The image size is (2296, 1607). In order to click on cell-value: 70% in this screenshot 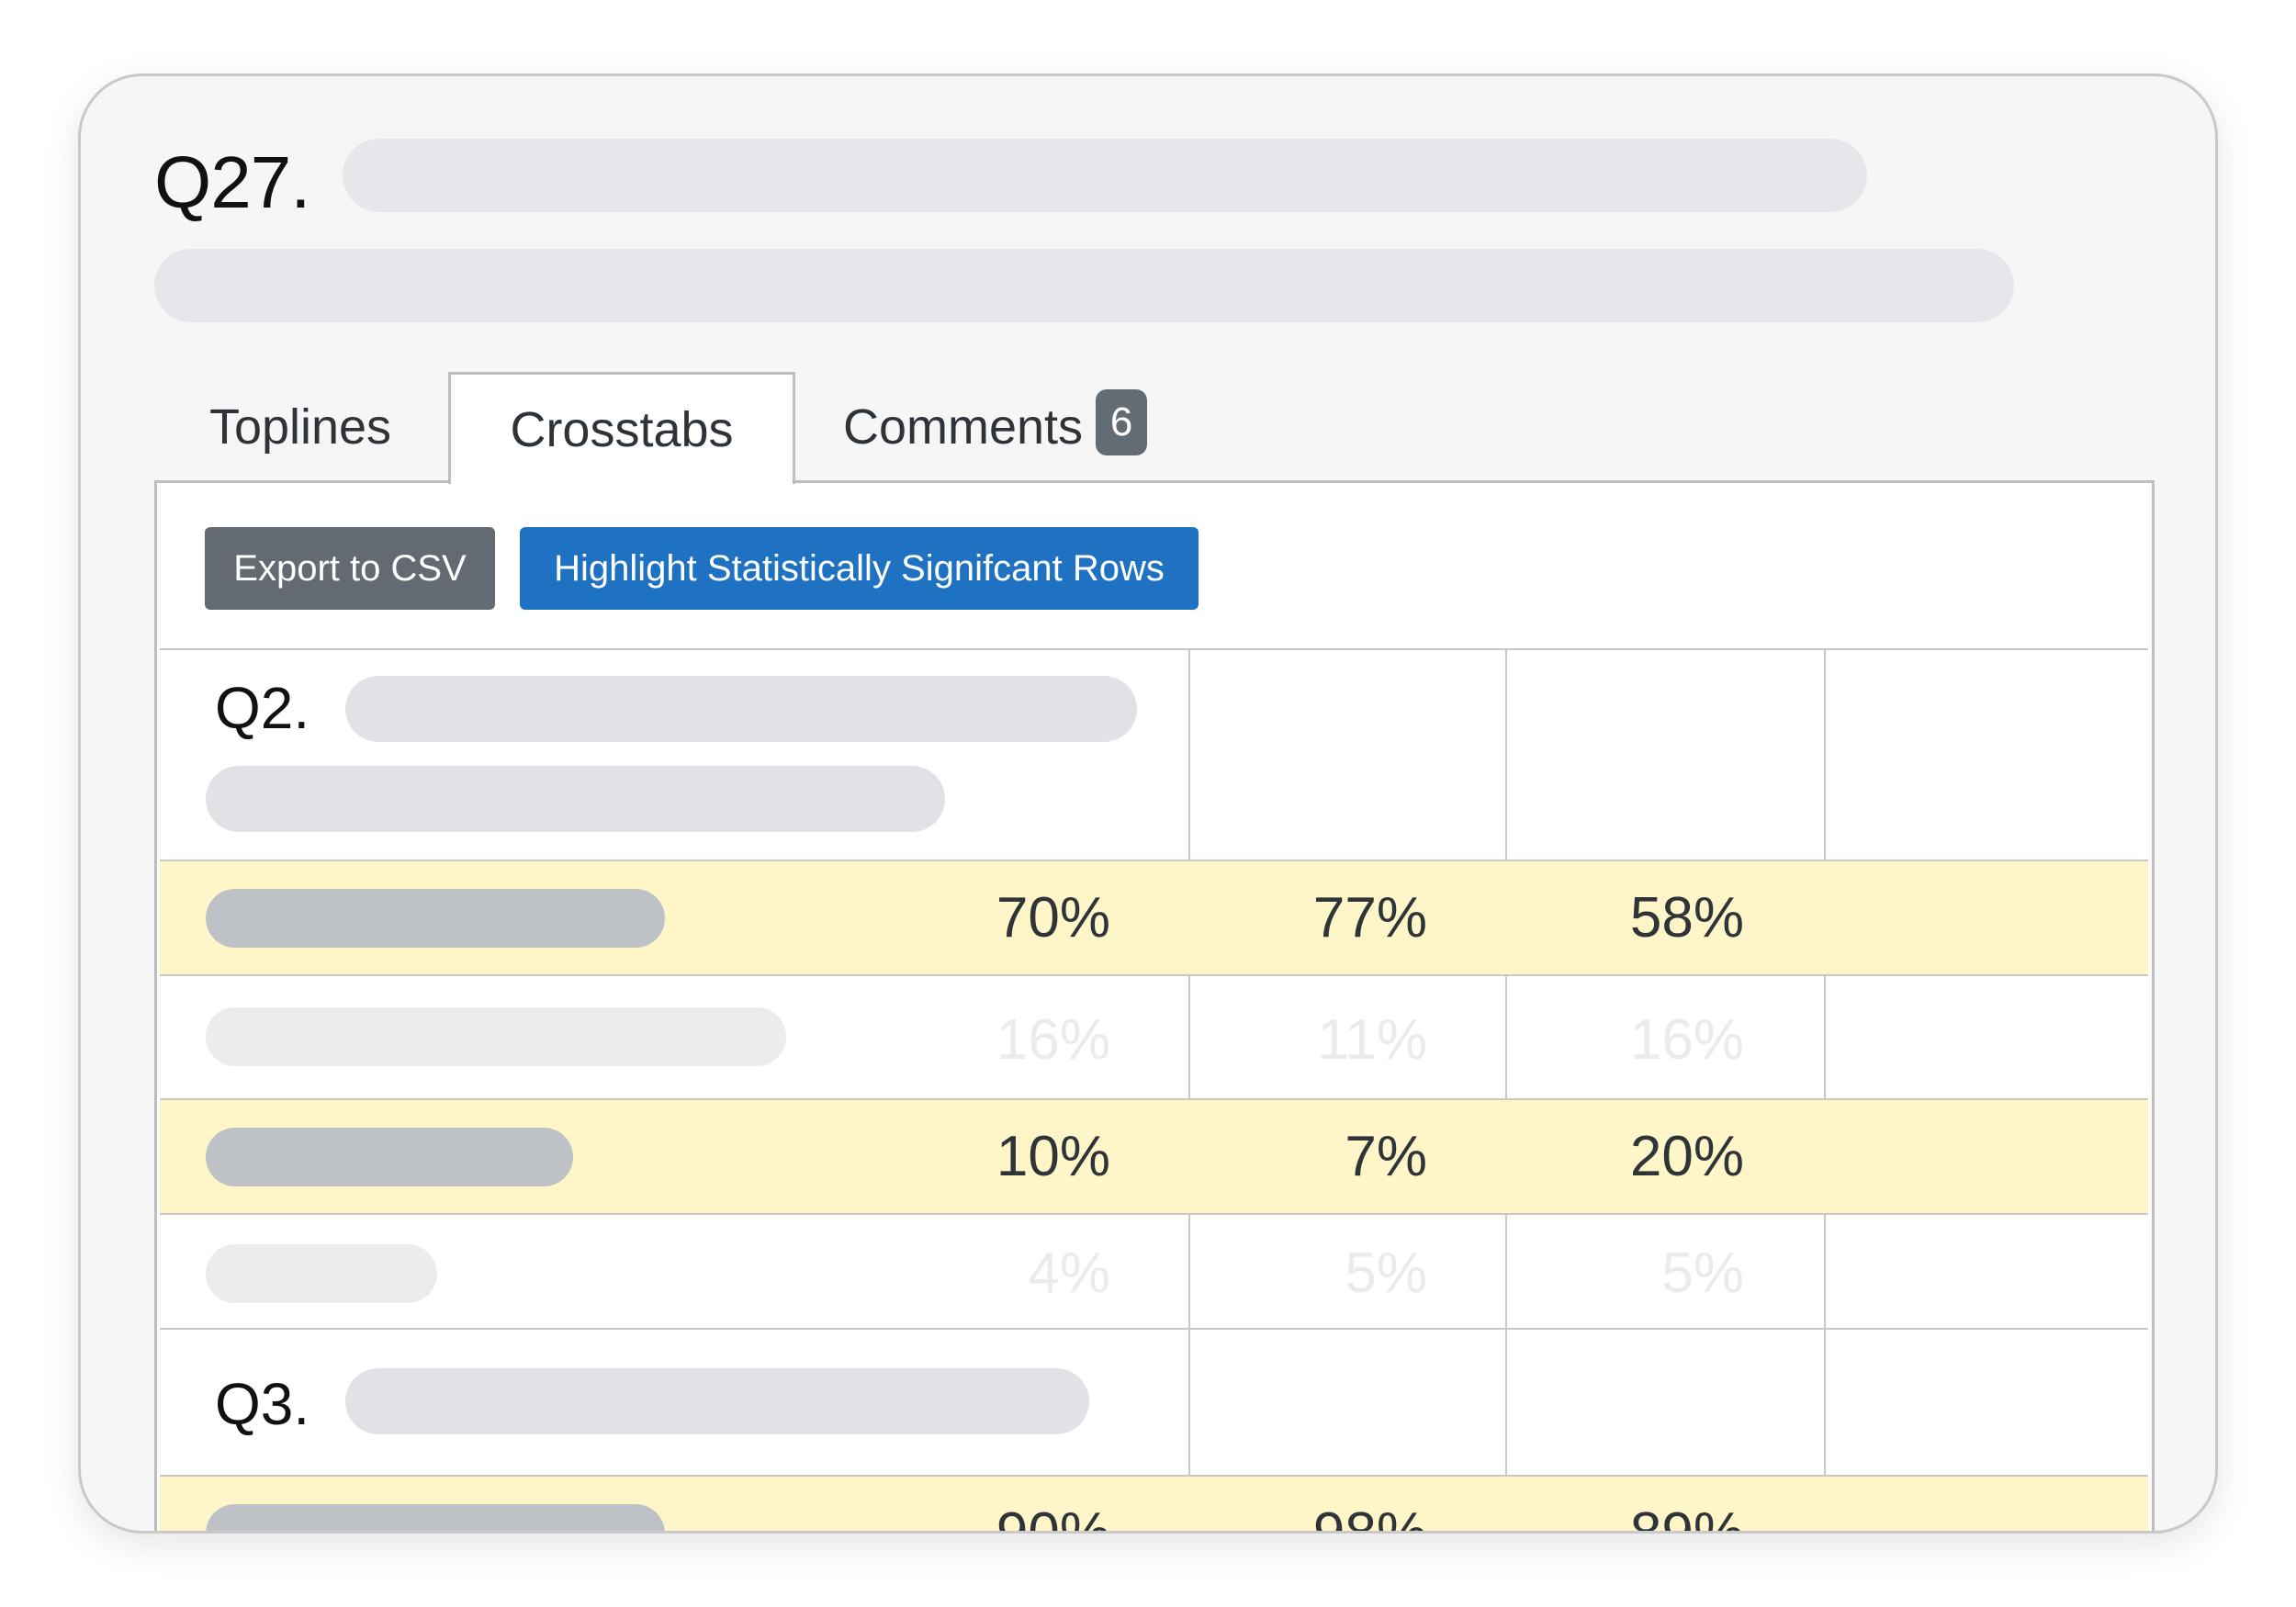, I will do `click(1053, 918)`.